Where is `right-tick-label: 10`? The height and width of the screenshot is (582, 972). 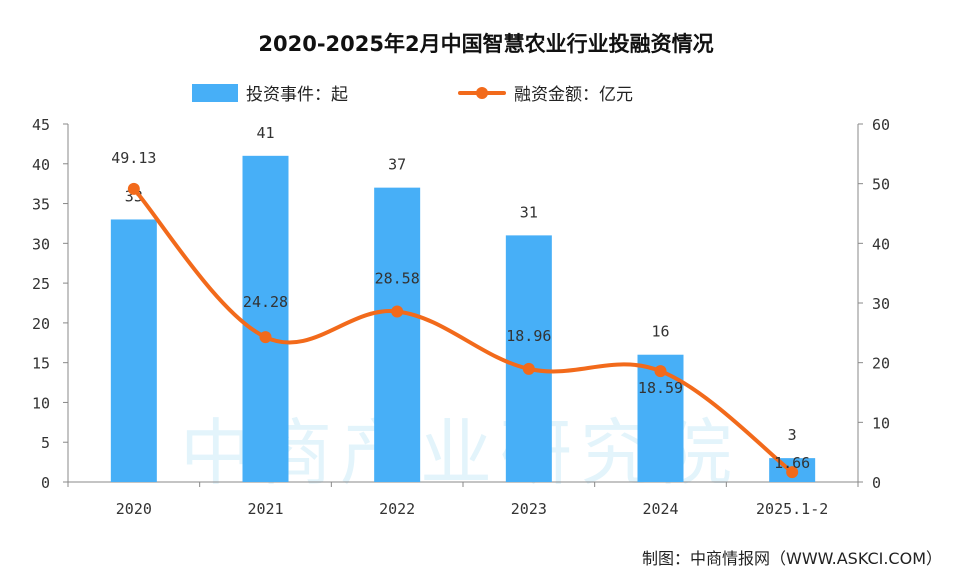 right-tick-label: 10 is located at coordinates (881, 423).